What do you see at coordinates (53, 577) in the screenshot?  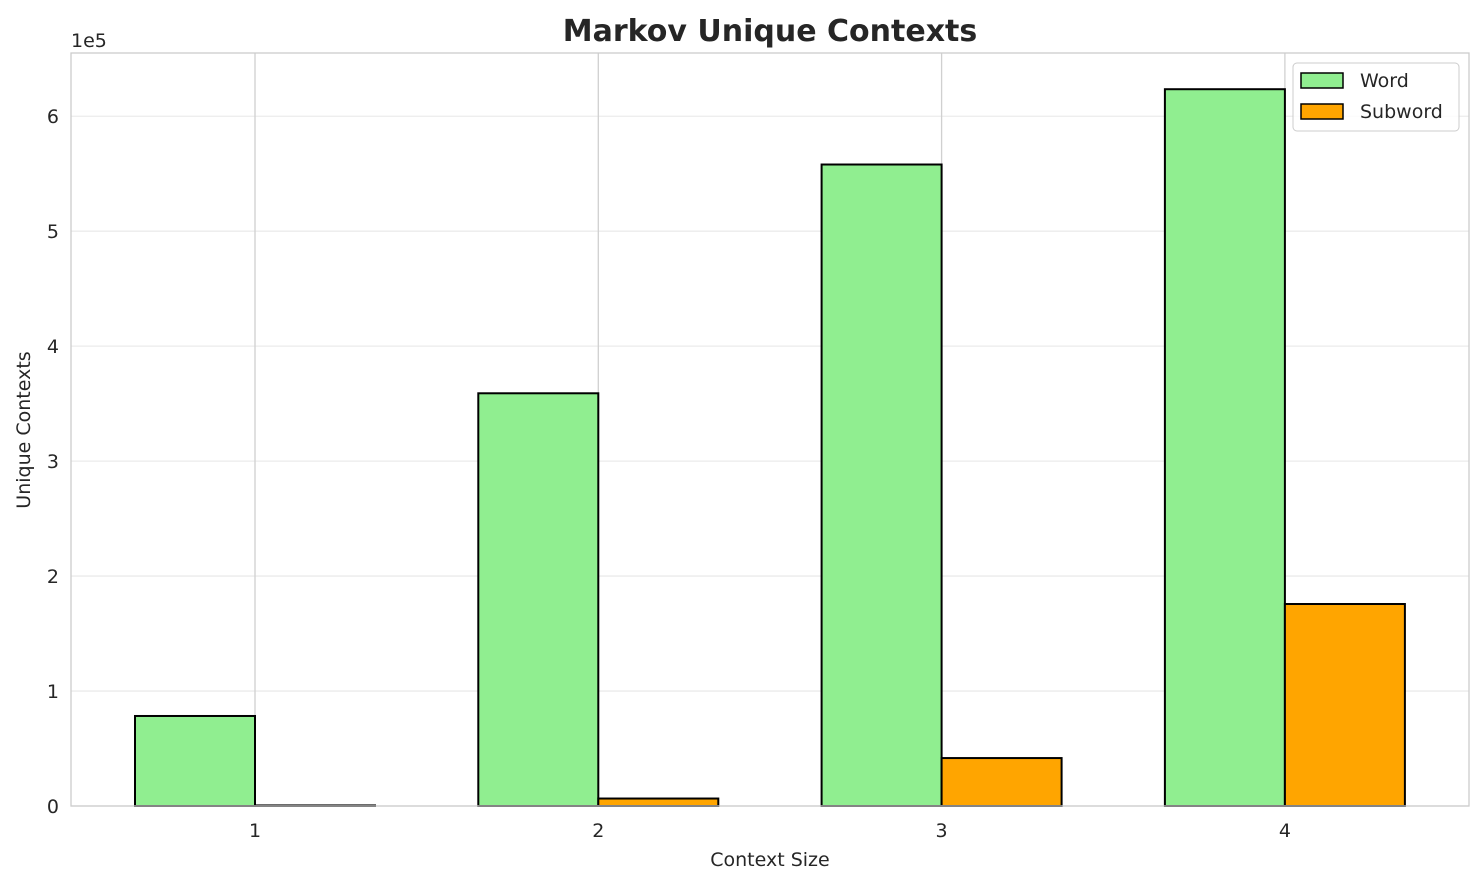 I see `y-tick-label: 2` at bounding box center [53, 577].